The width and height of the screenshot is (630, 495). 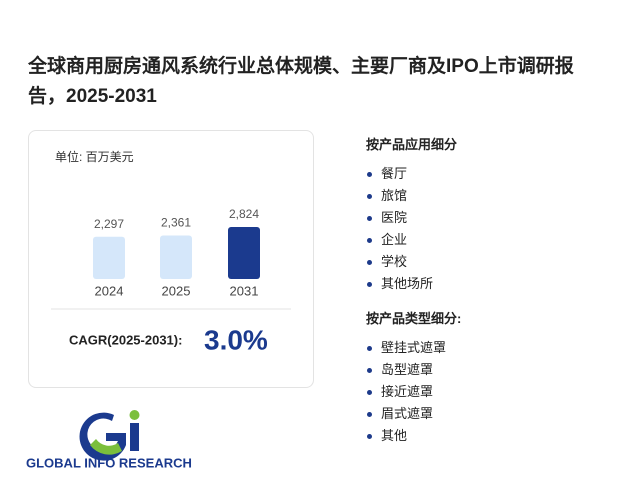 I want to click on x-tick-label: 2031, so click(x=244, y=290).